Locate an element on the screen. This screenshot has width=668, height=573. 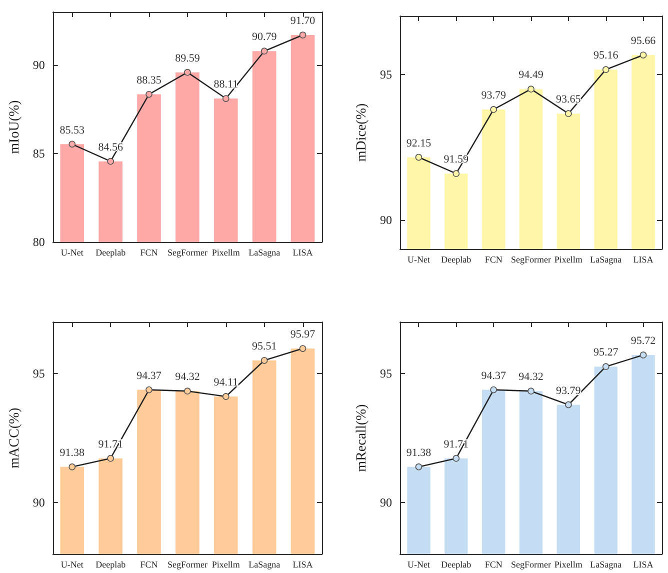
data-label: 85.53 is located at coordinates (72, 130).